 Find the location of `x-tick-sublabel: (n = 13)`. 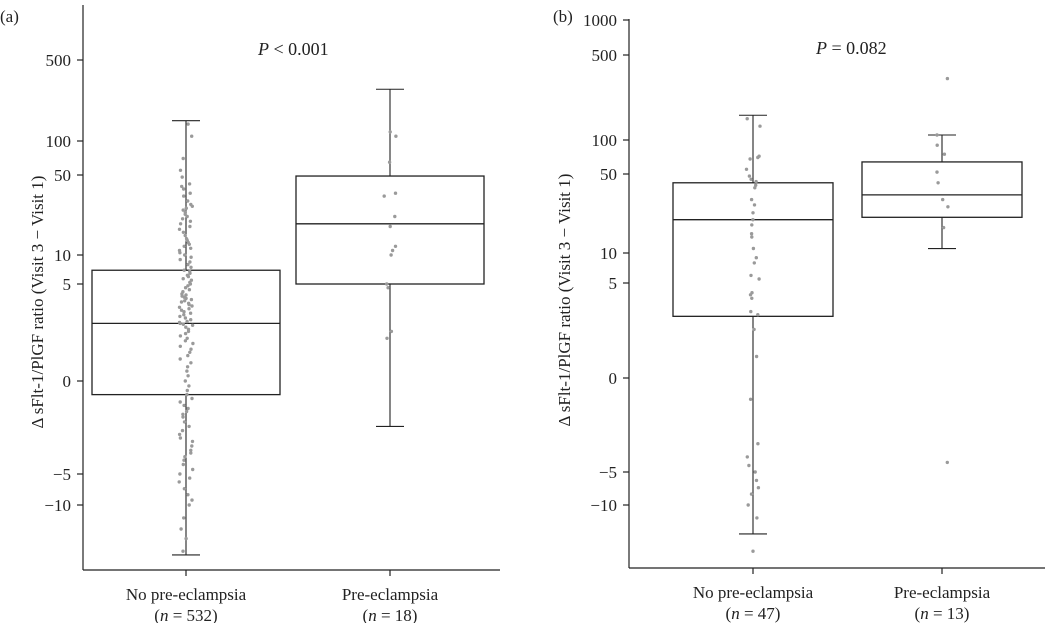

x-tick-sublabel: (n = 13) is located at coordinates (942, 613).